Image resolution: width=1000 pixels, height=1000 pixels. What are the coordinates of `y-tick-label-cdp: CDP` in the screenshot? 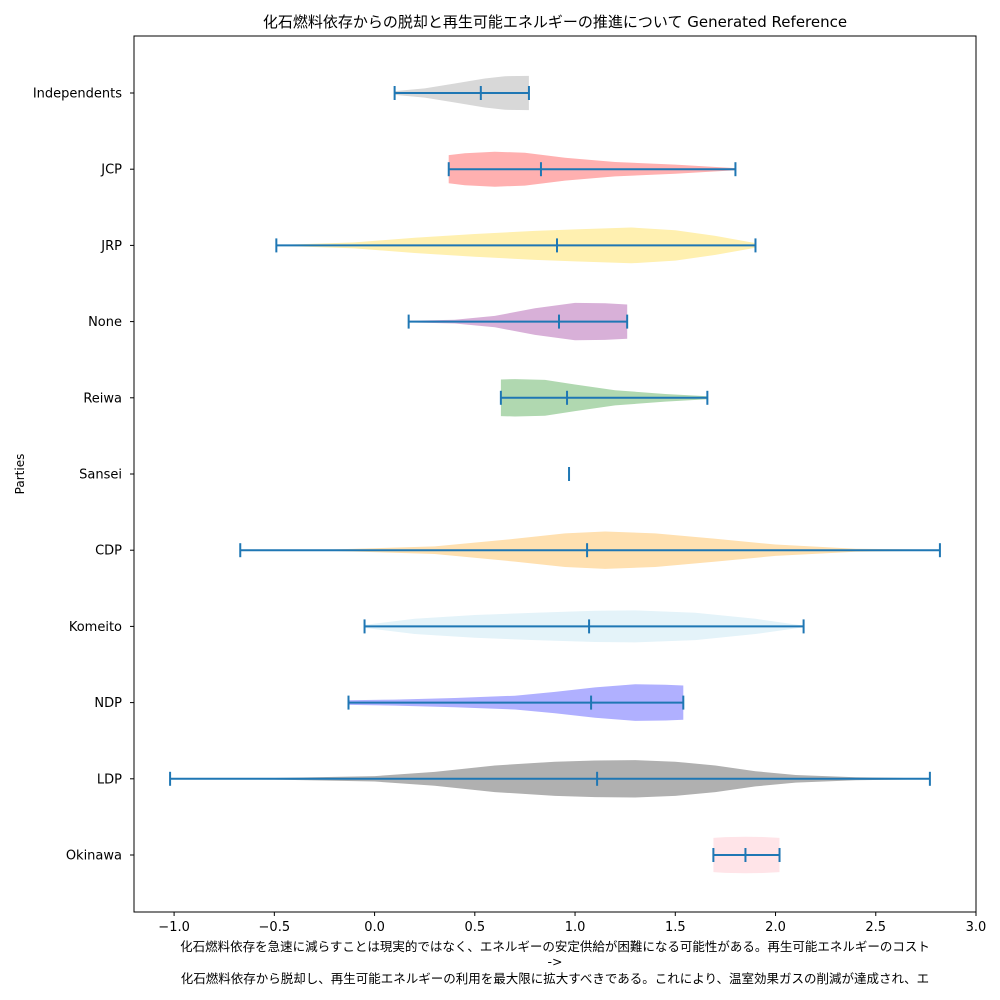 It's located at (108, 551).